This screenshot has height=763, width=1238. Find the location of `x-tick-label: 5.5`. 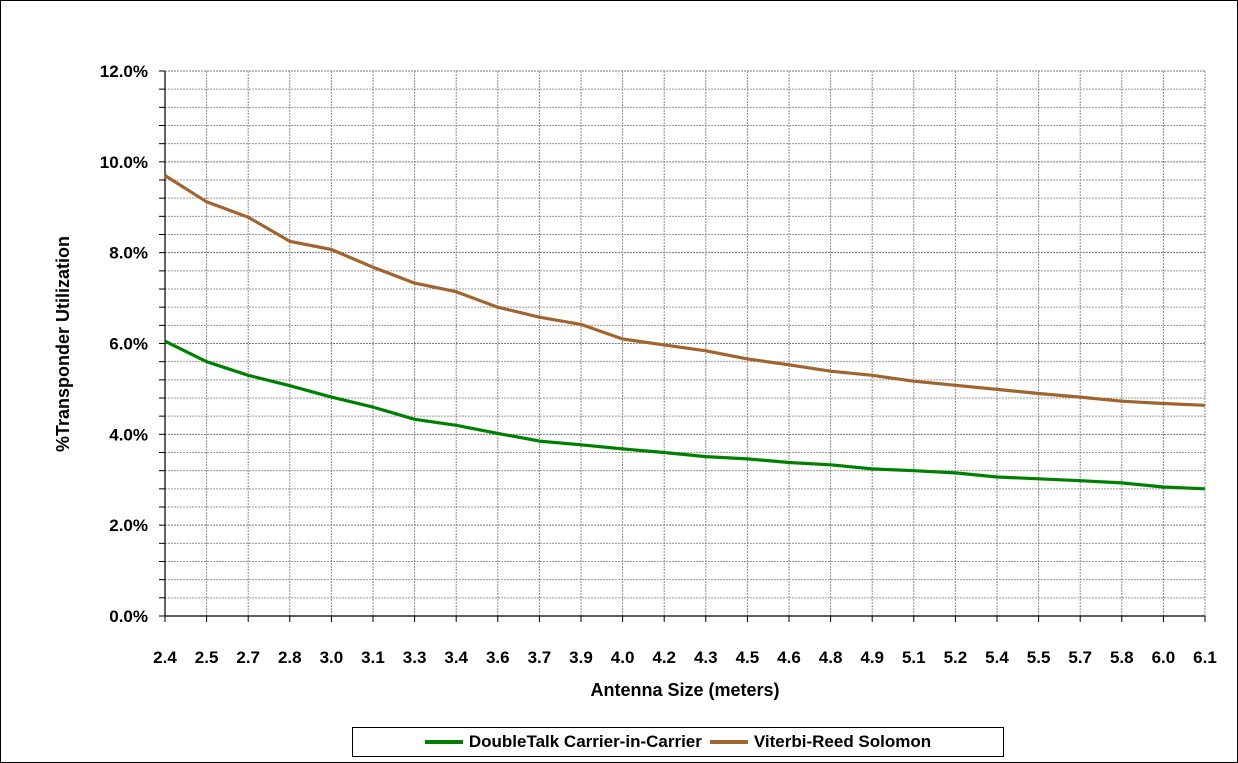

x-tick-label: 5.5 is located at coordinates (1039, 657).